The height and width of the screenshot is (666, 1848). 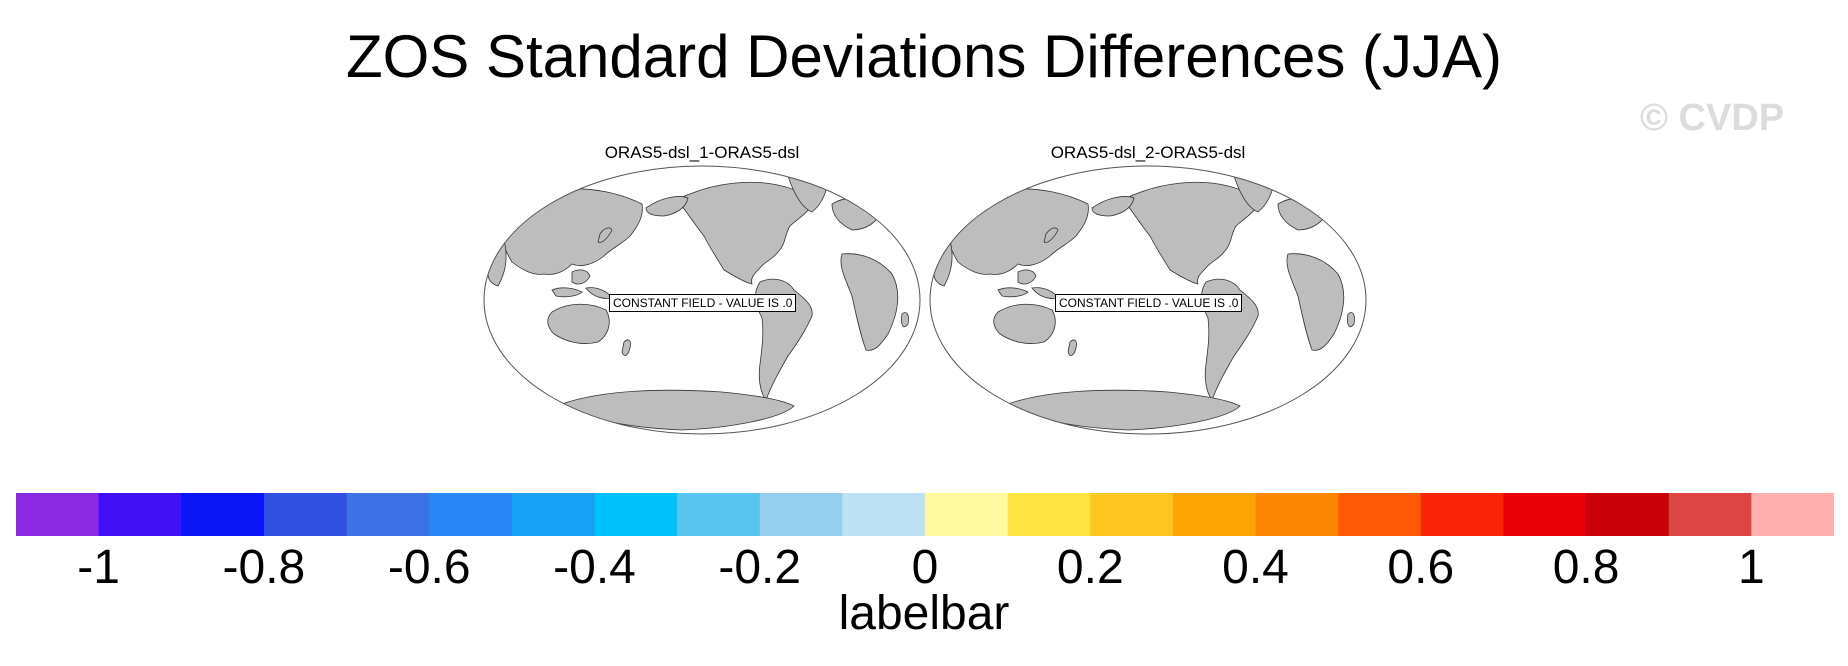 What do you see at coordinates (1255, 567) in the screenshot?
I see `colorbar-tick-label: 0.4` at bounding box center [1255, 567].